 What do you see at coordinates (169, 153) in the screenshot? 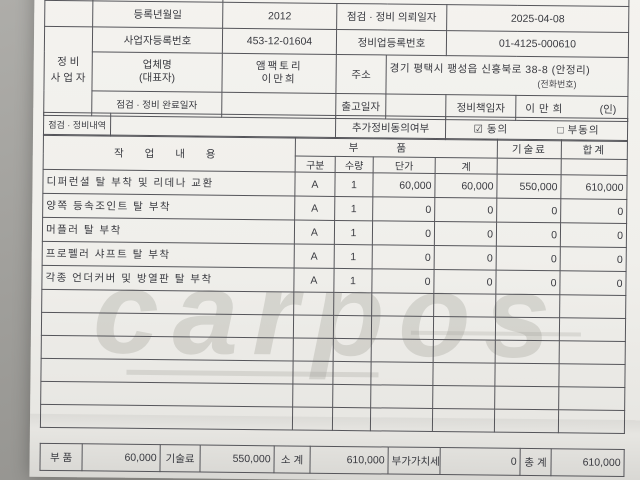
I see `job-description-header: 작 업 내 용` at bounding box center [169, 153].